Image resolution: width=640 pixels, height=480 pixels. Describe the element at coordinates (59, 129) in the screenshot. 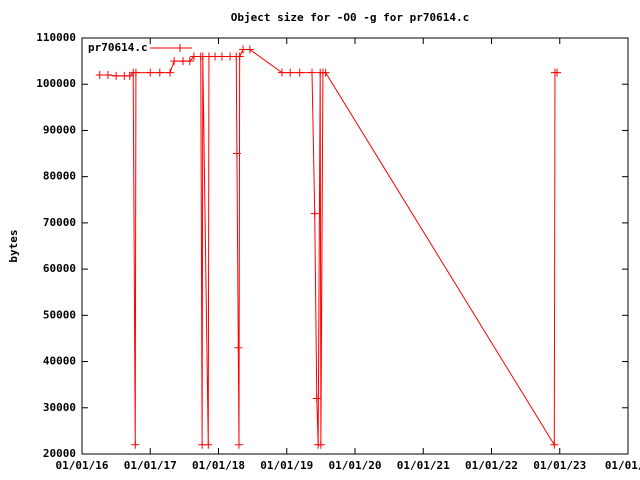

I see `y-tick-label: 90000` at that location.